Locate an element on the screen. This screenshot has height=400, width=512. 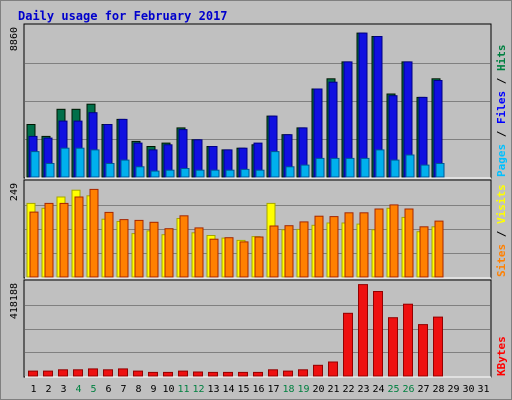
x-tick-label: 21 is located at coordinates (333, 389).